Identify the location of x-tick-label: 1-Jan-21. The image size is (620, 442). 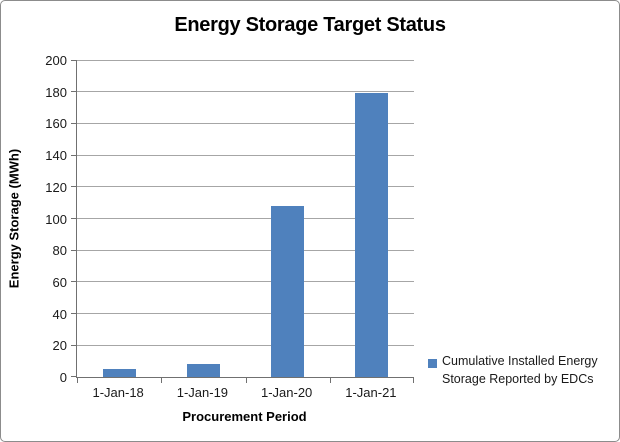
(371, 392).